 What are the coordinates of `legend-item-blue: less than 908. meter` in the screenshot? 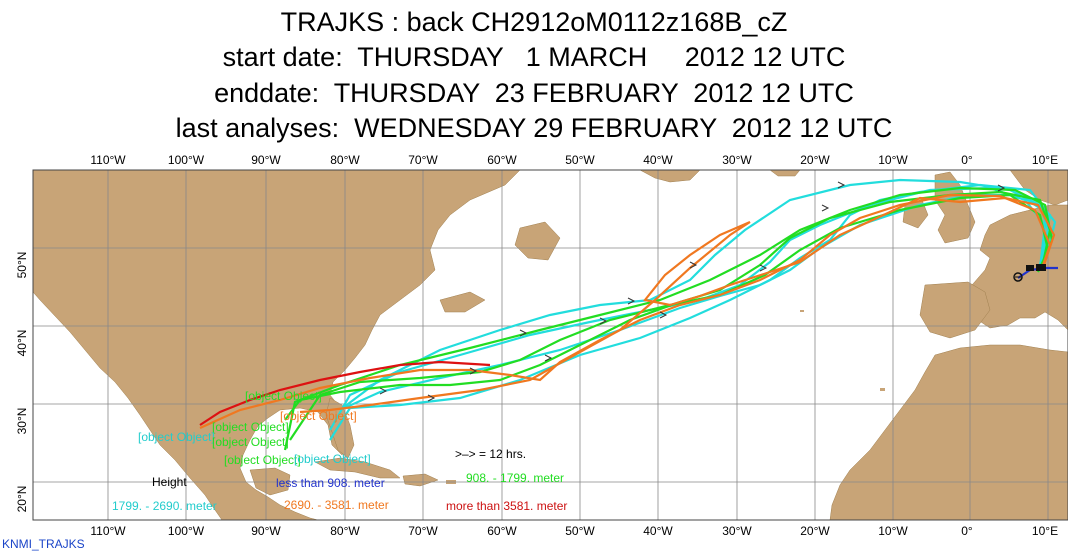 It's located at (330, 483).